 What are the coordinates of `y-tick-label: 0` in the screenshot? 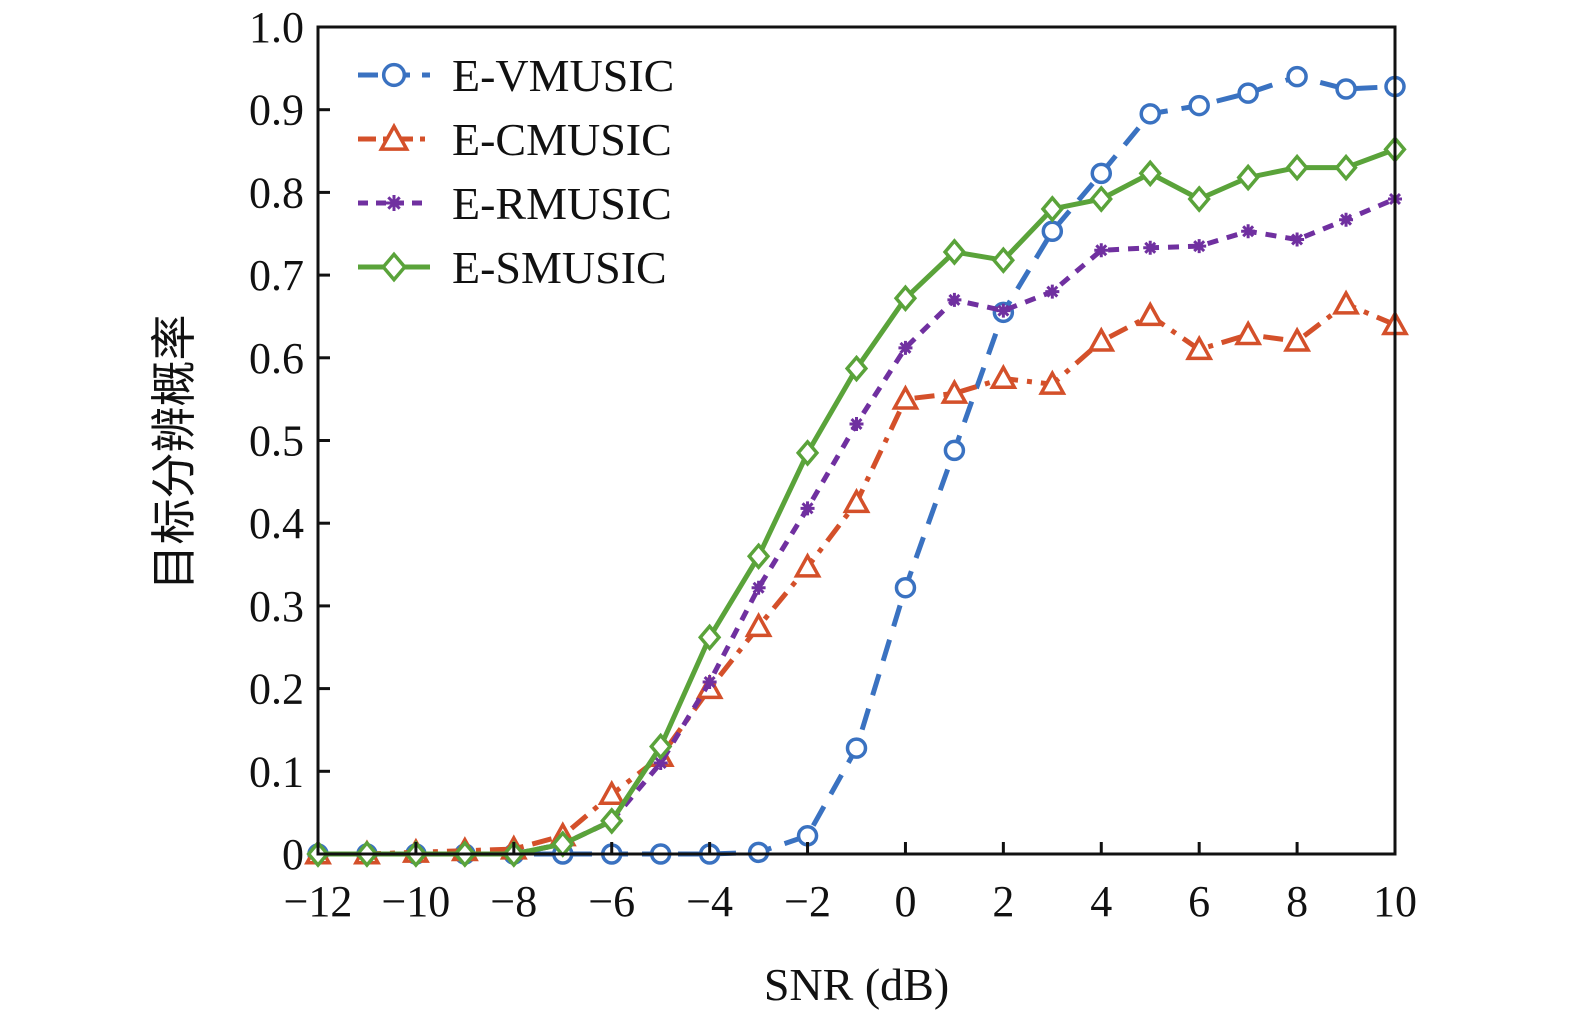 It's located at (293, 854).